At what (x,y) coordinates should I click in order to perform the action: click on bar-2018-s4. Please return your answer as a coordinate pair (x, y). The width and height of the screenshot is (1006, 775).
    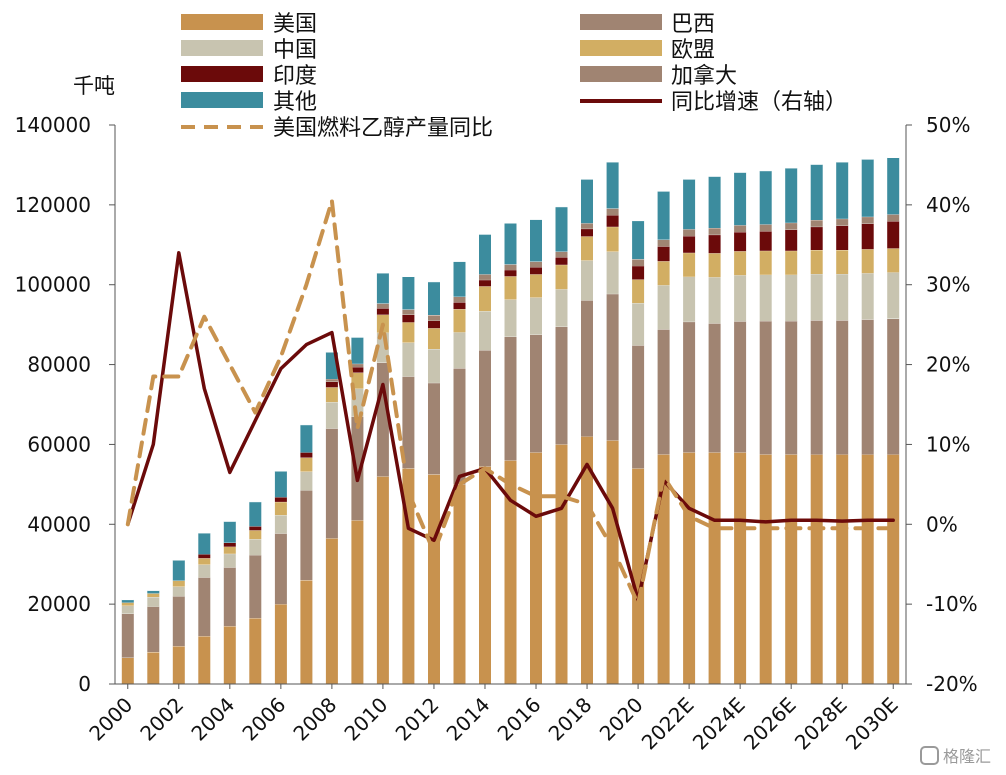
    Looking at the image, I should click on (587, 232).